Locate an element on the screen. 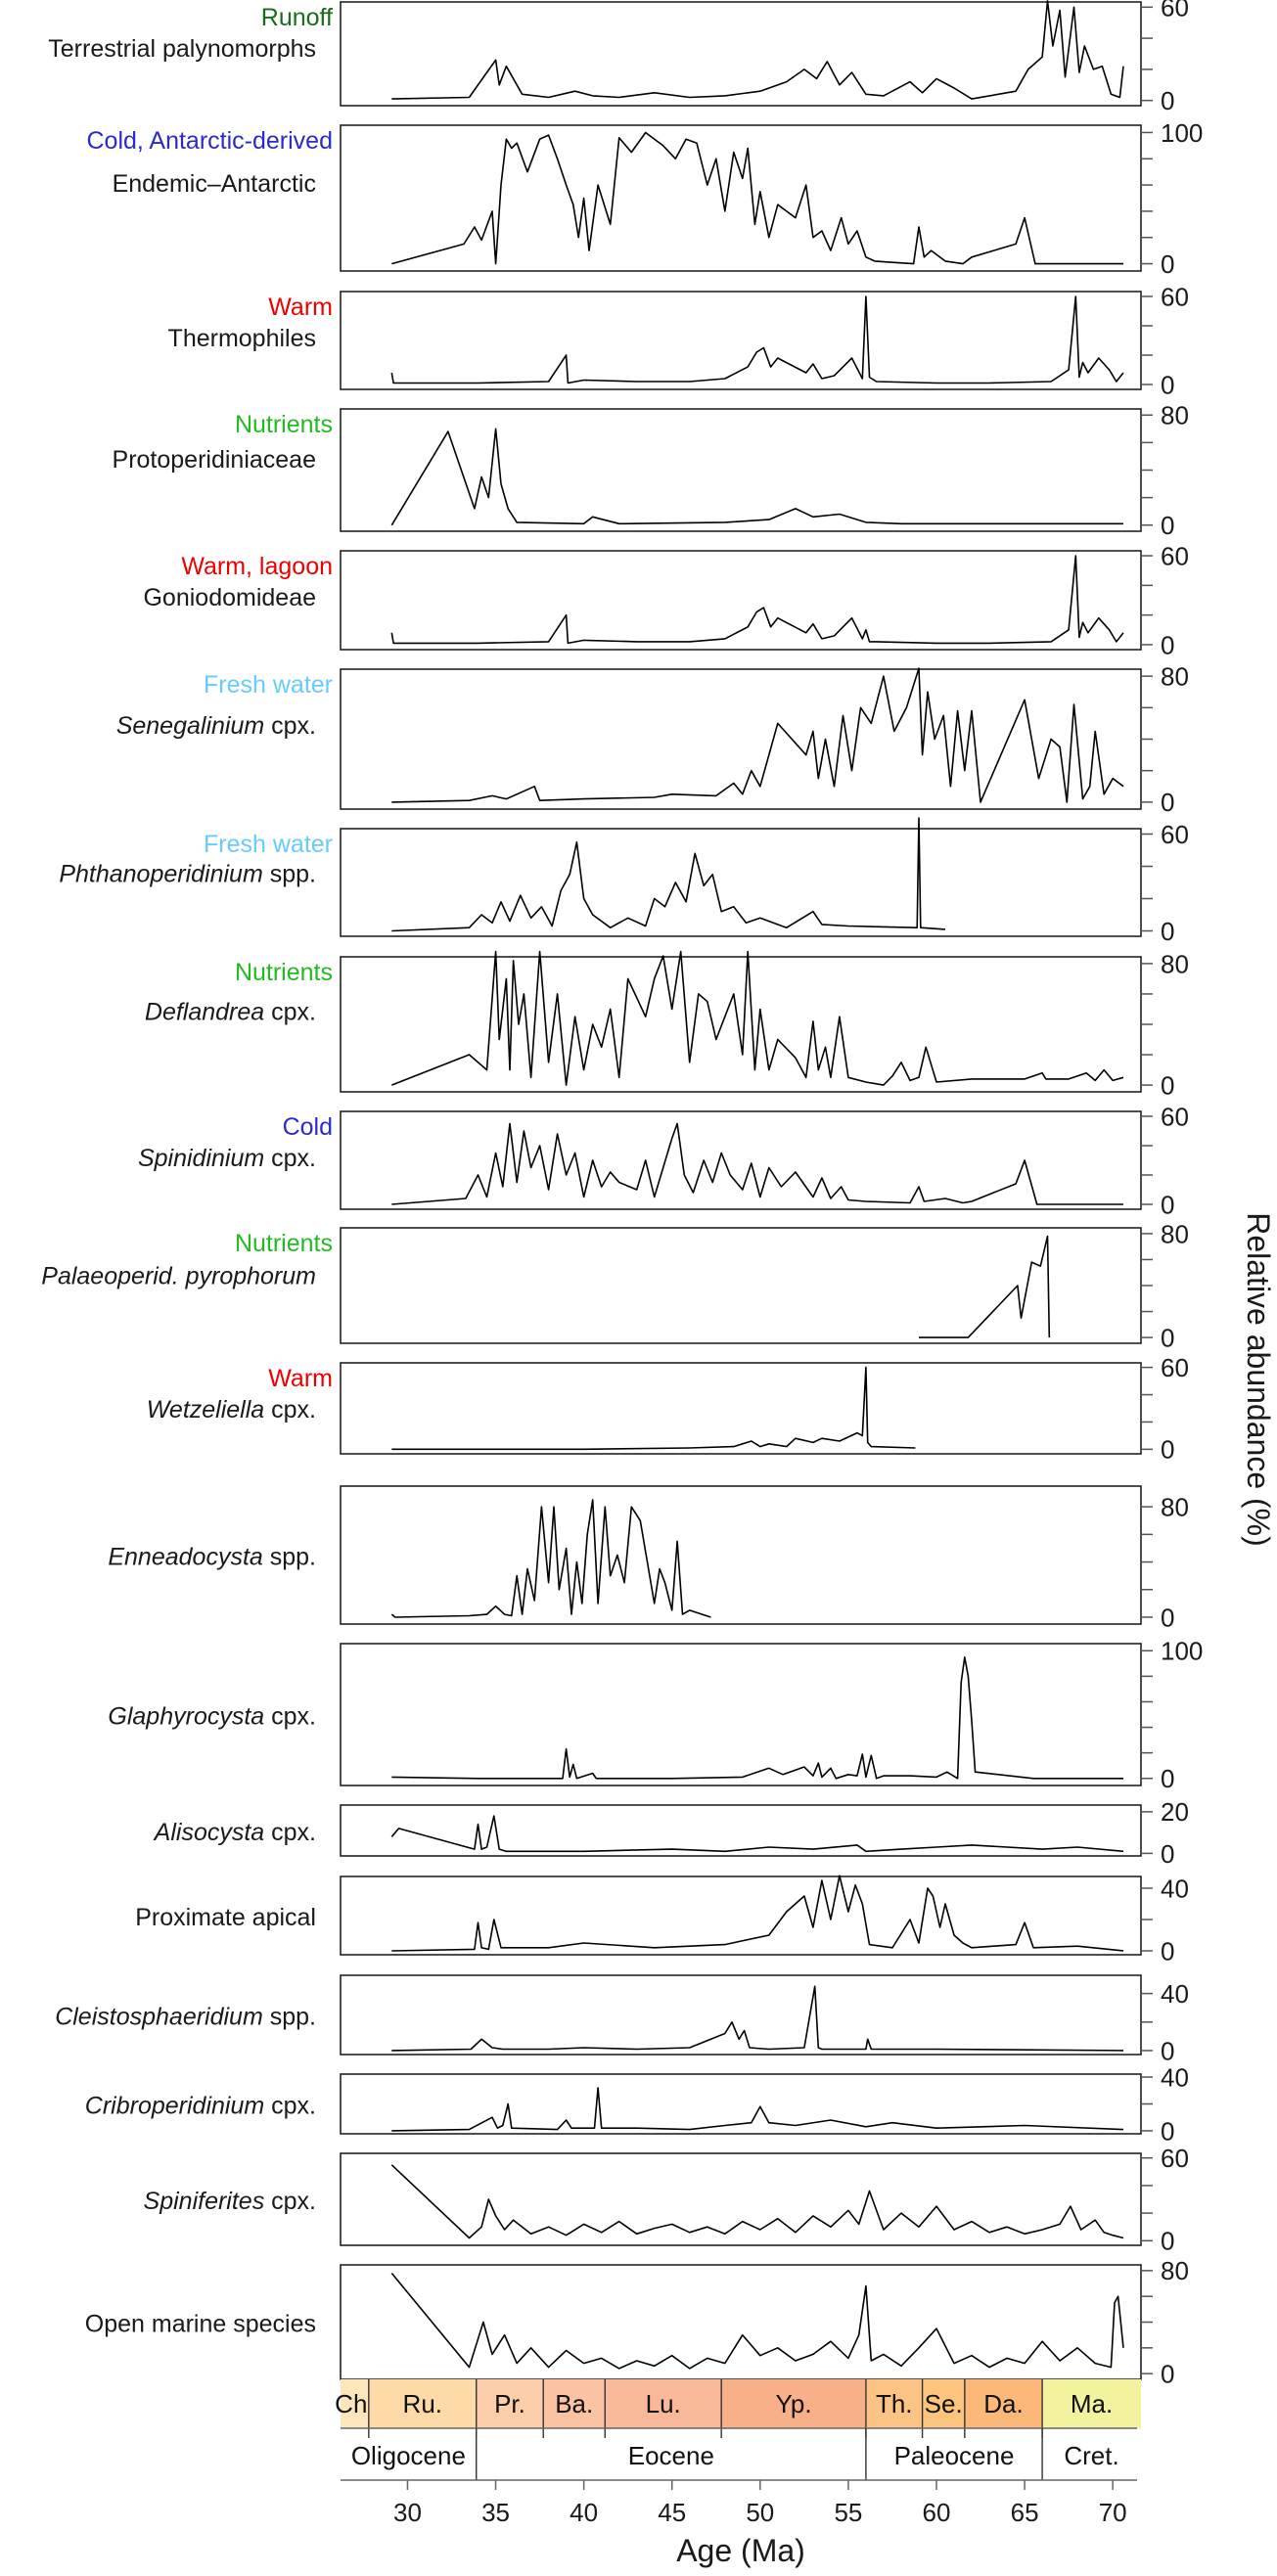 This screenshot has height=2576, width=1277. x-tick-label: 45 is located at coordinates (672, 2512).